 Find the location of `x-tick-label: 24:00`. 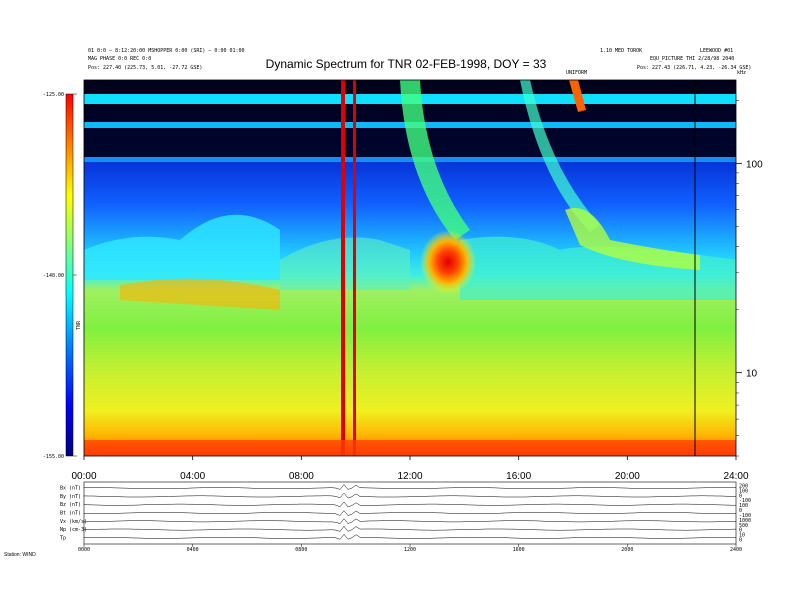

x-tick-label: 24:00 is located at coordinates (735, 476).